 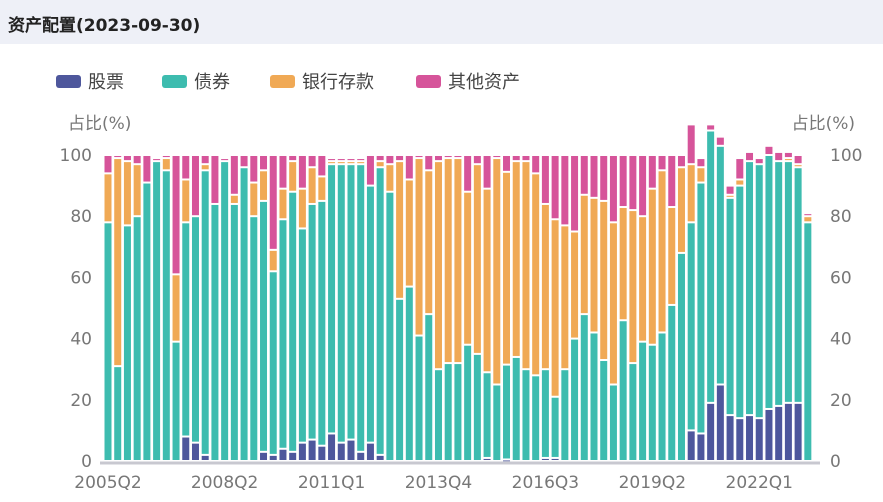 What do you see at coordinates (484, 82) in the screenshot?
I see `legend-label-3: 其他资产` at bounding box center [484, 82].